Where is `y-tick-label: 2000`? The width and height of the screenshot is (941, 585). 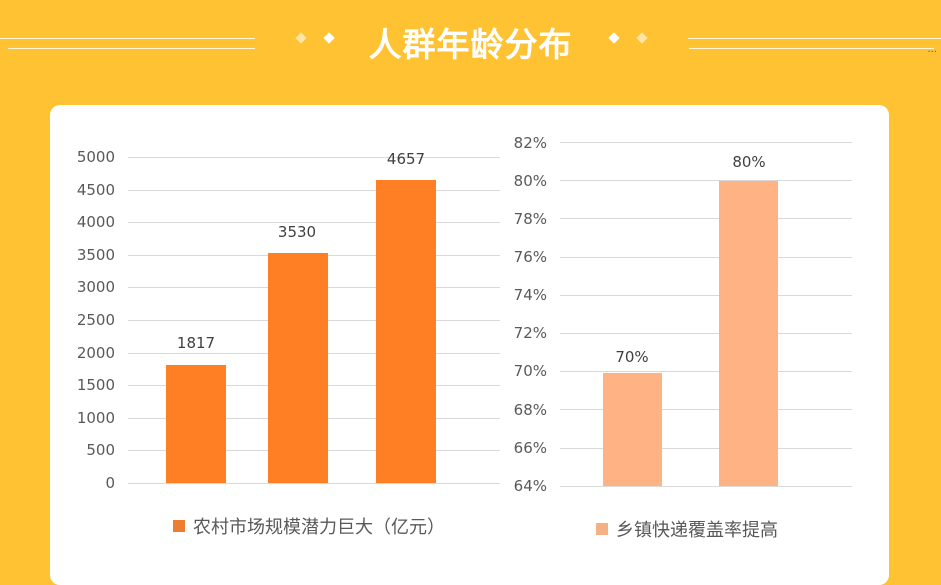
y-tick-label: 2000 is located at coordinates (95, 353).